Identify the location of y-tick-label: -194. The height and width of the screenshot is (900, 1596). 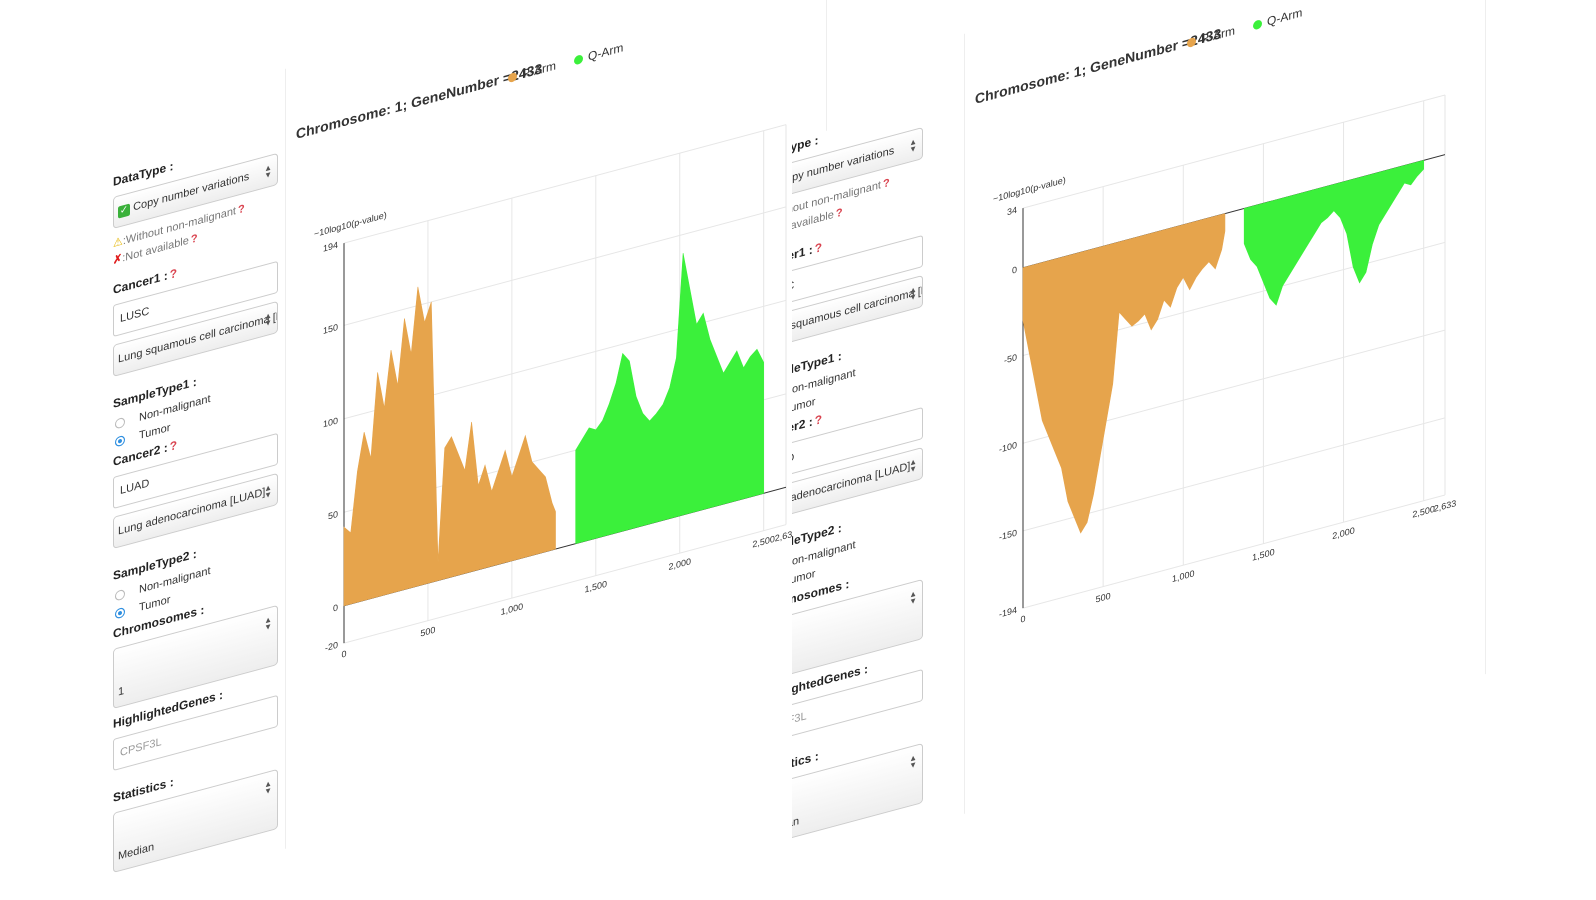
(1008, 612).